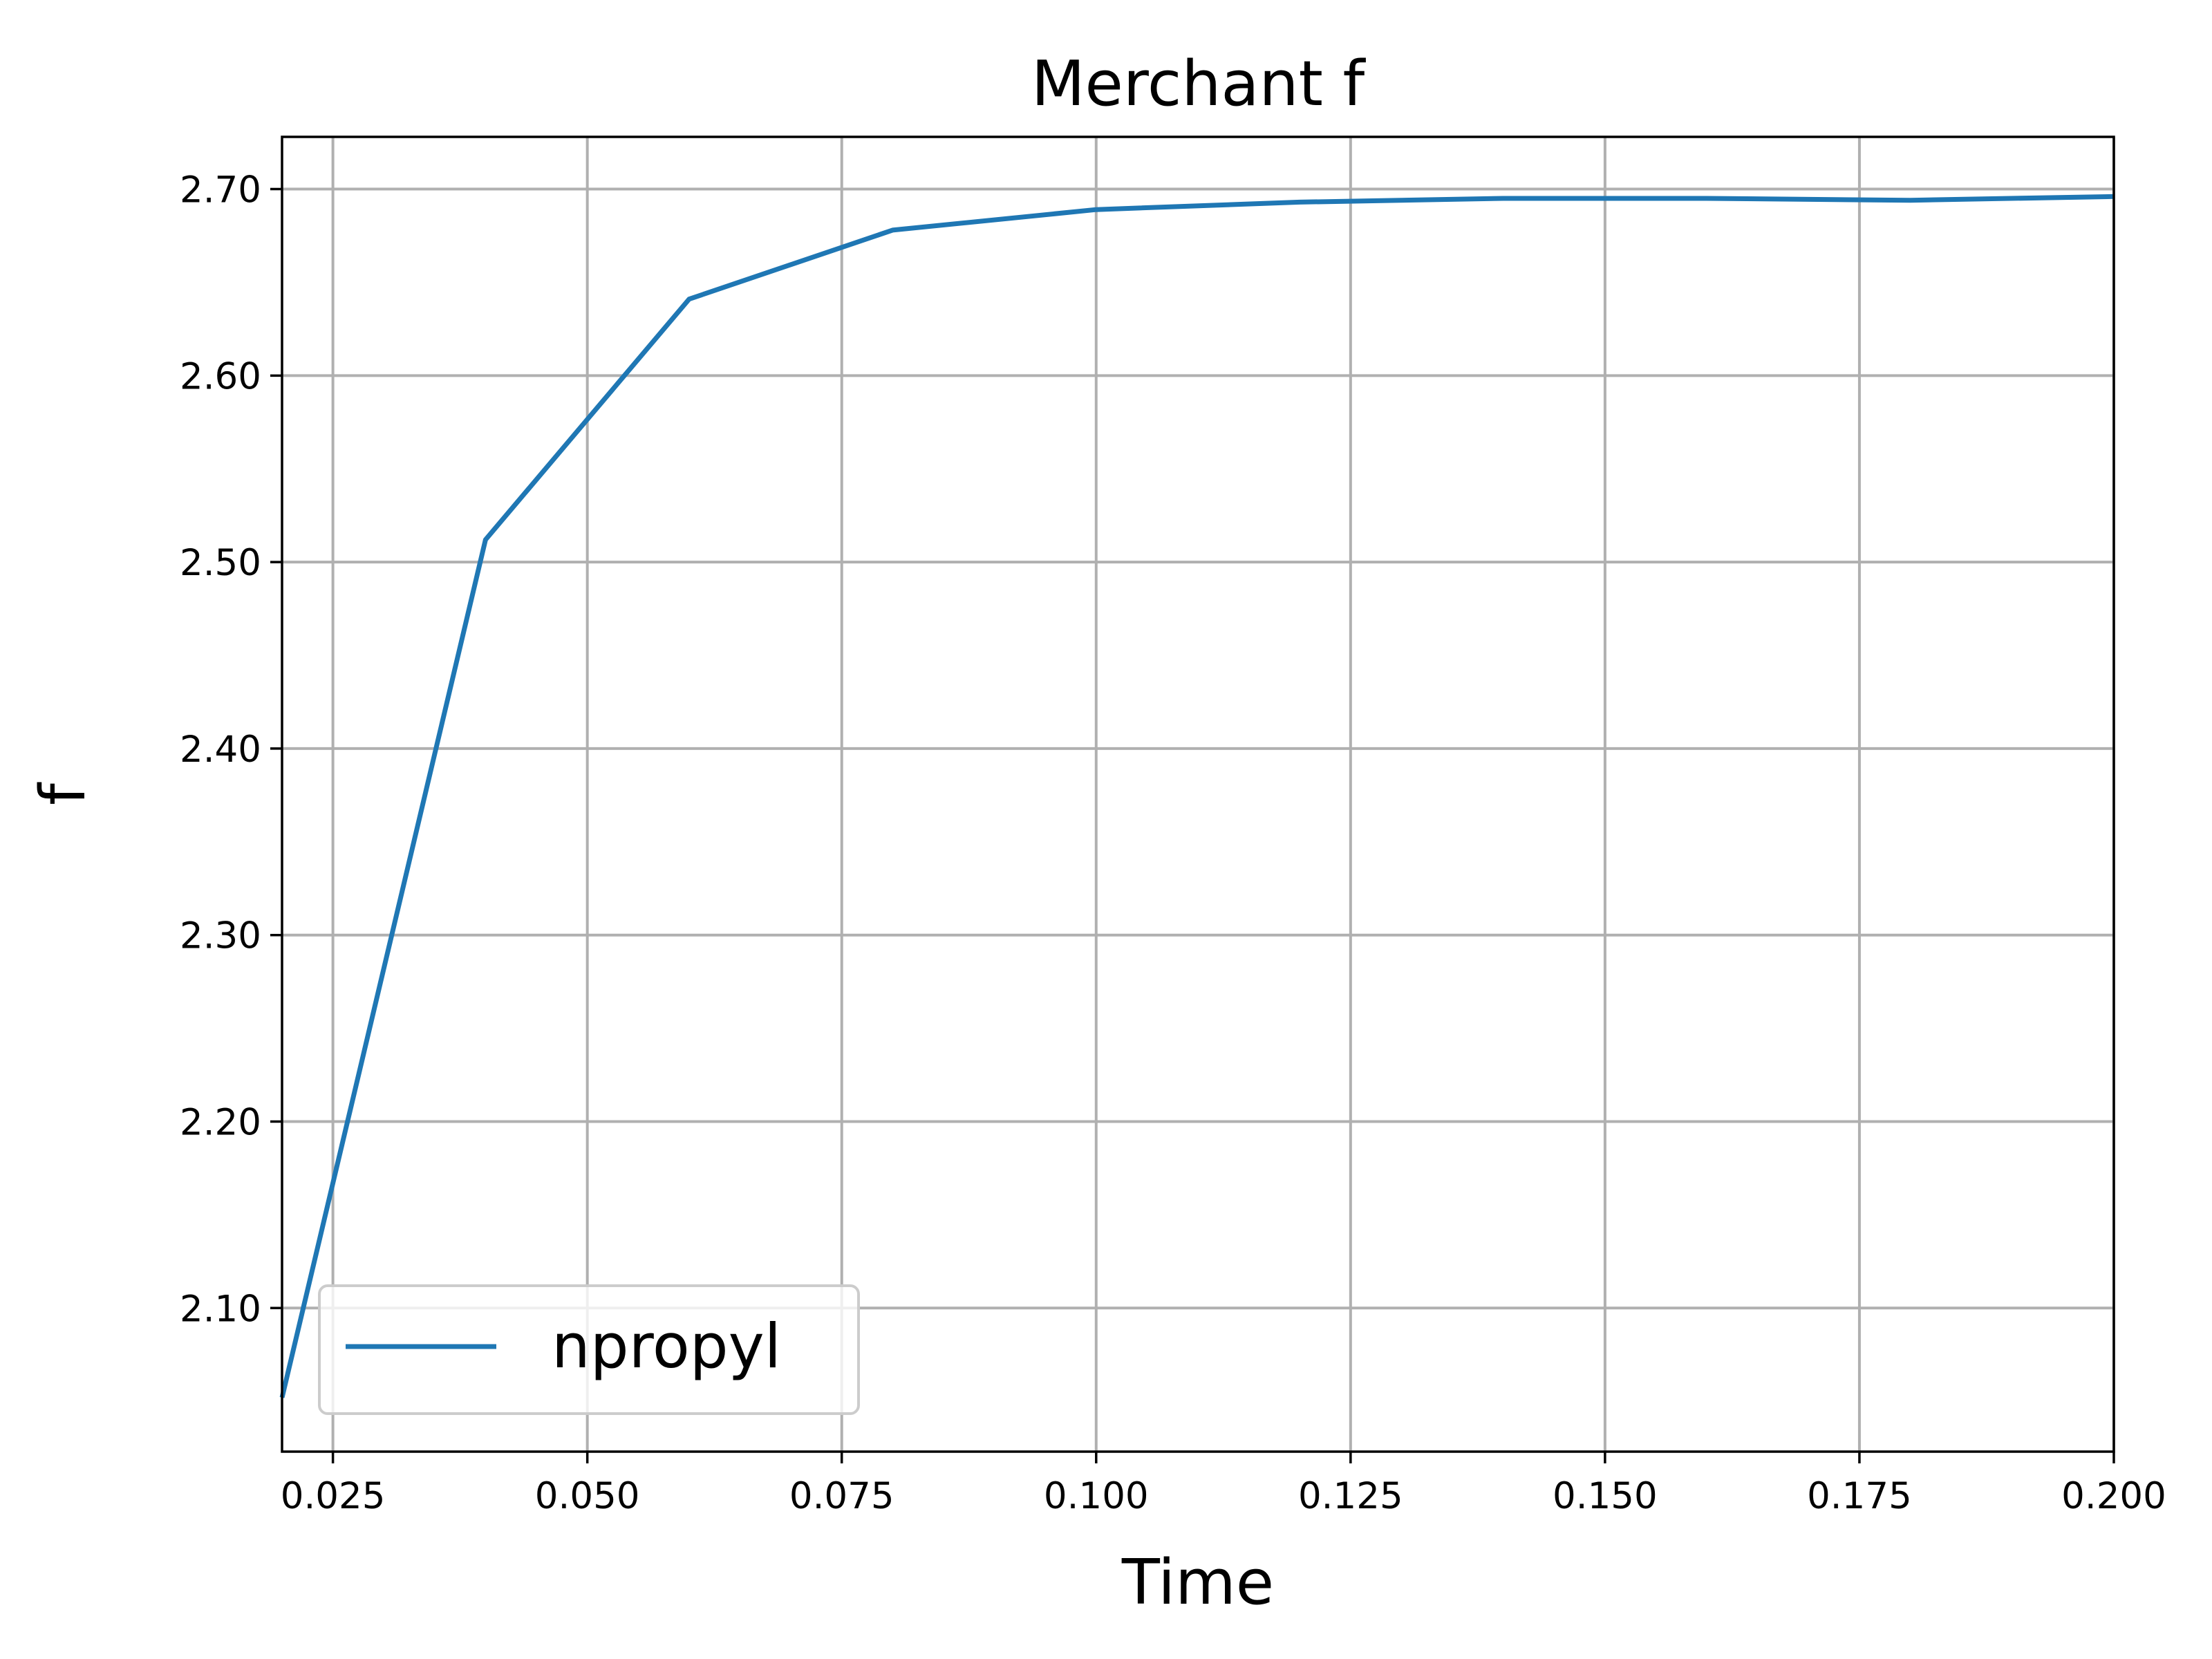 The width and height of the screenshot is (2212, 1659). What do you see at coordinates (1859, 1496) in the screenshot?
I see `x-tick-label: 0.175` at bounding box center [1859, 1496].